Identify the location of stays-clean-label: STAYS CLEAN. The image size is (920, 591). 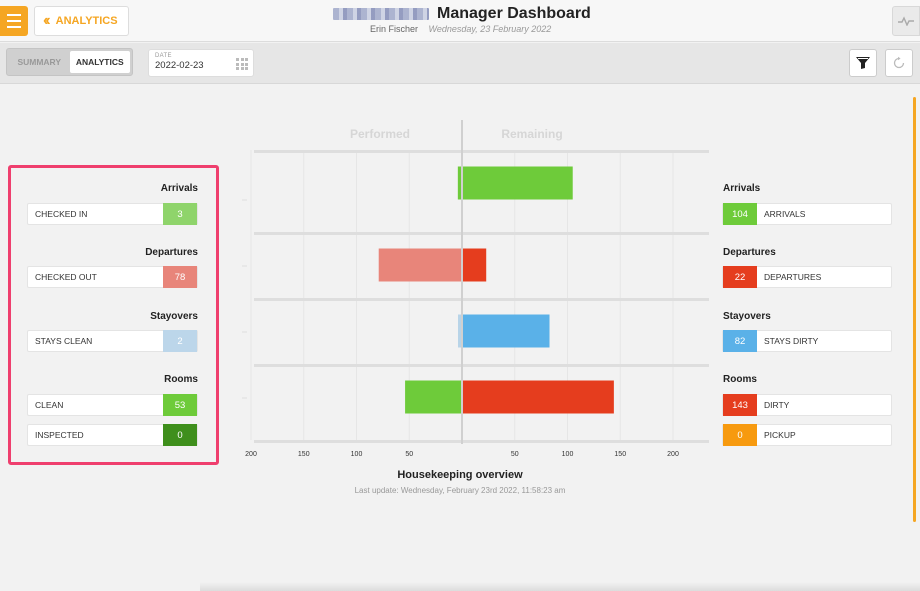
(64, 341).